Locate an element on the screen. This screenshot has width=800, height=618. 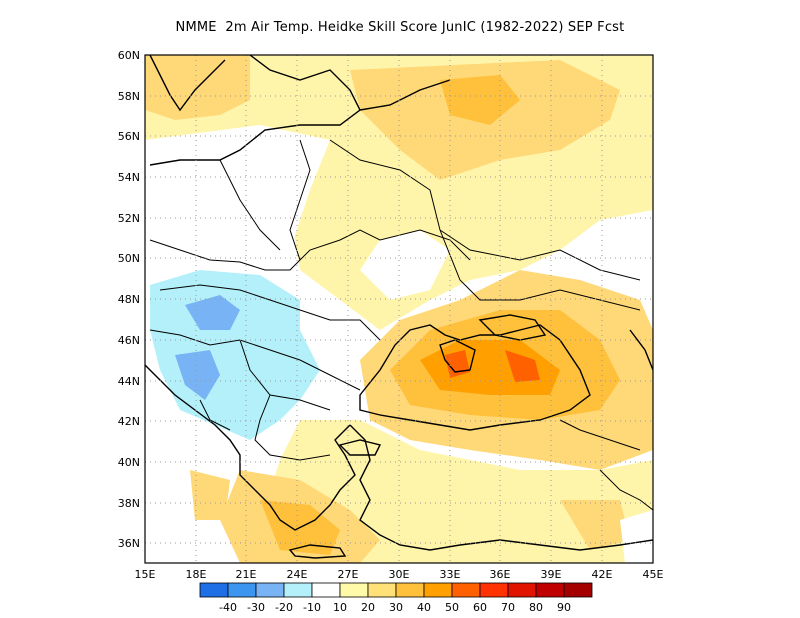
coast-anatolia is located at coordinates (501, 487).